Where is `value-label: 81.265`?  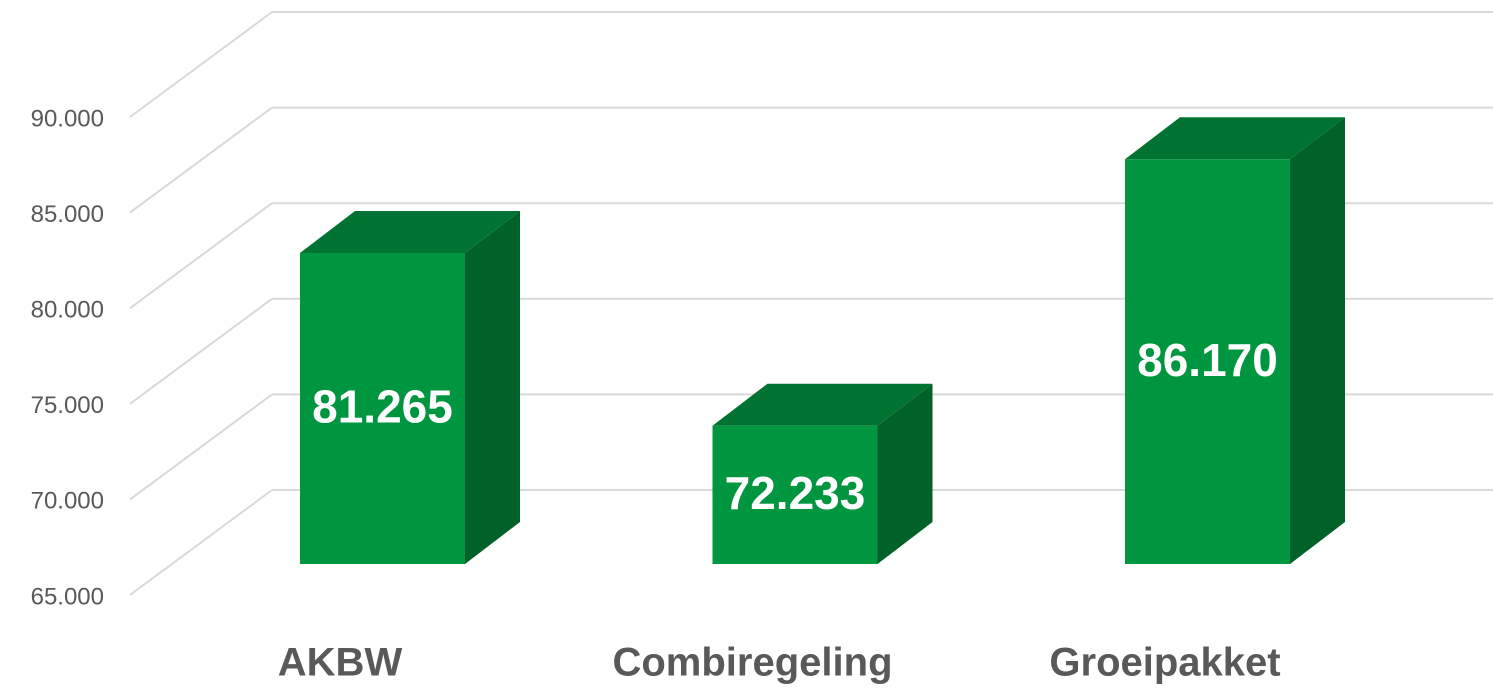
value-label: 81.265 is located at coordinates (382, 407).